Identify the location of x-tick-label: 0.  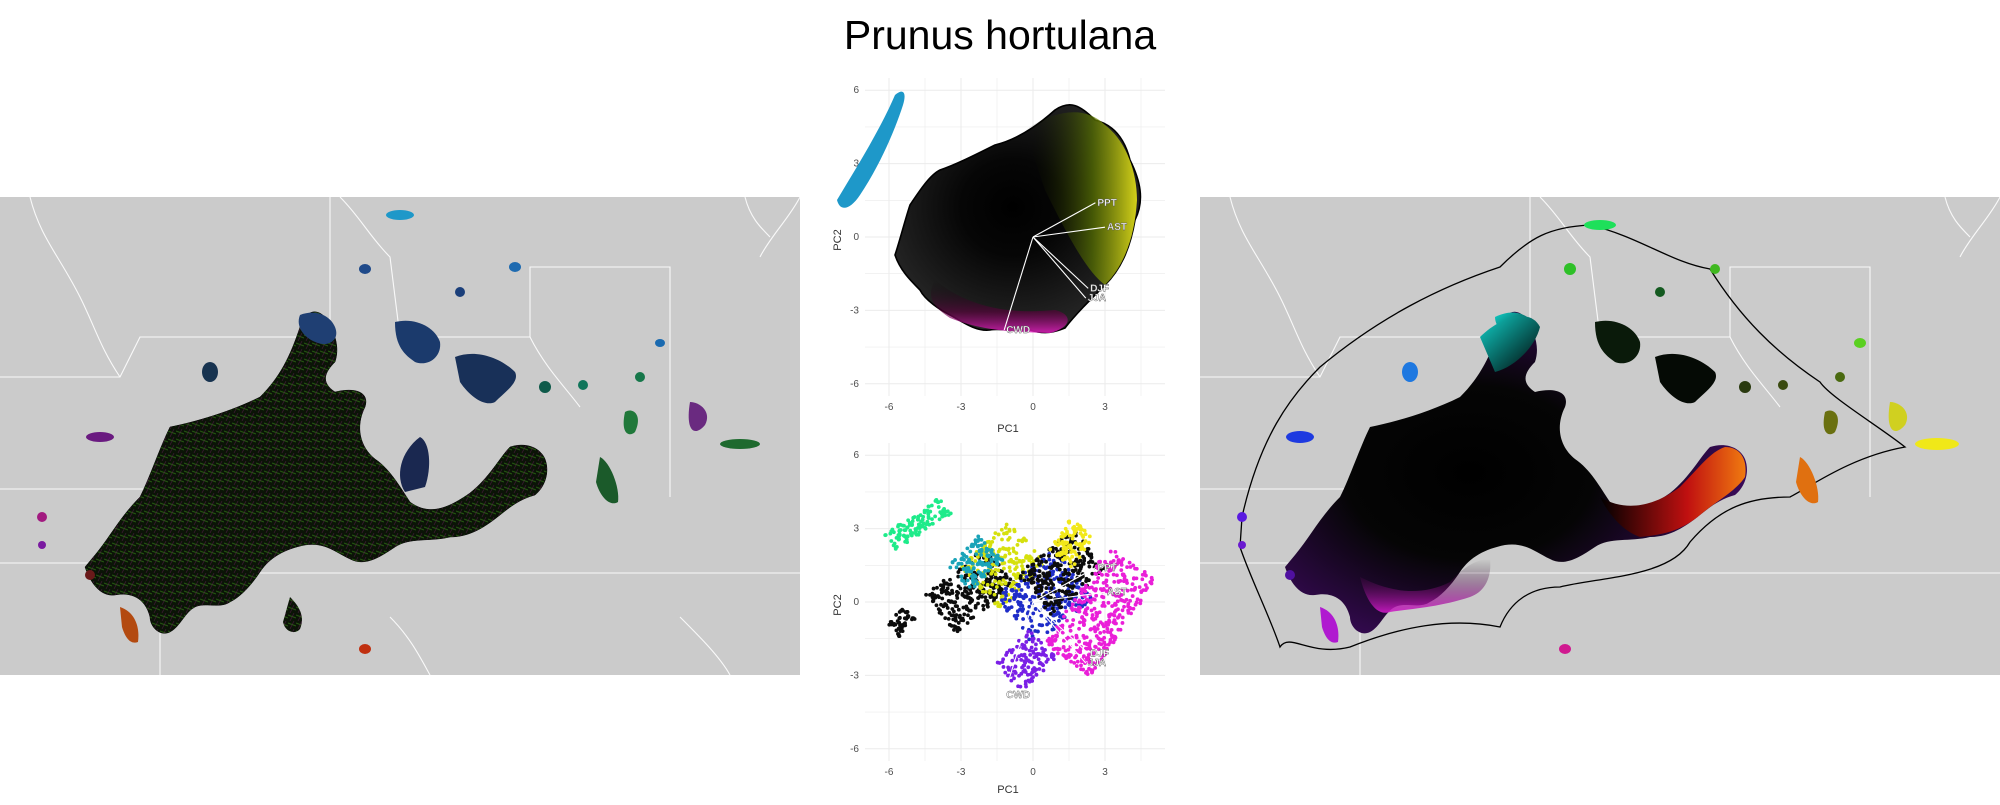
(1033, 772).